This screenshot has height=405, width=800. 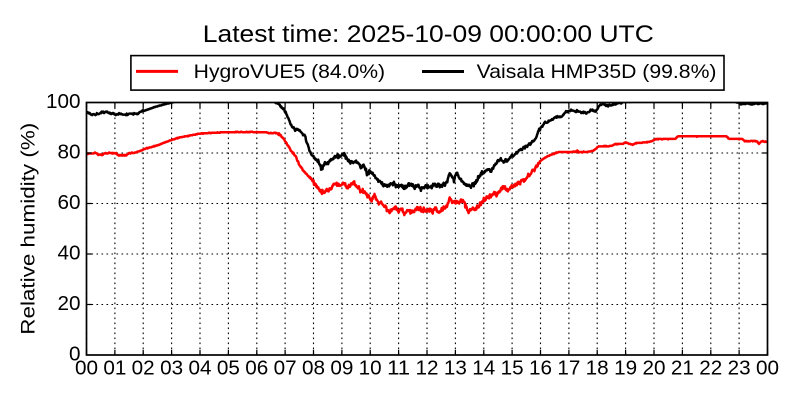 What do you see at coordinates (682, 369) in the screenshot?
I see `svg-text: 21` at bounding box center [682, 369].